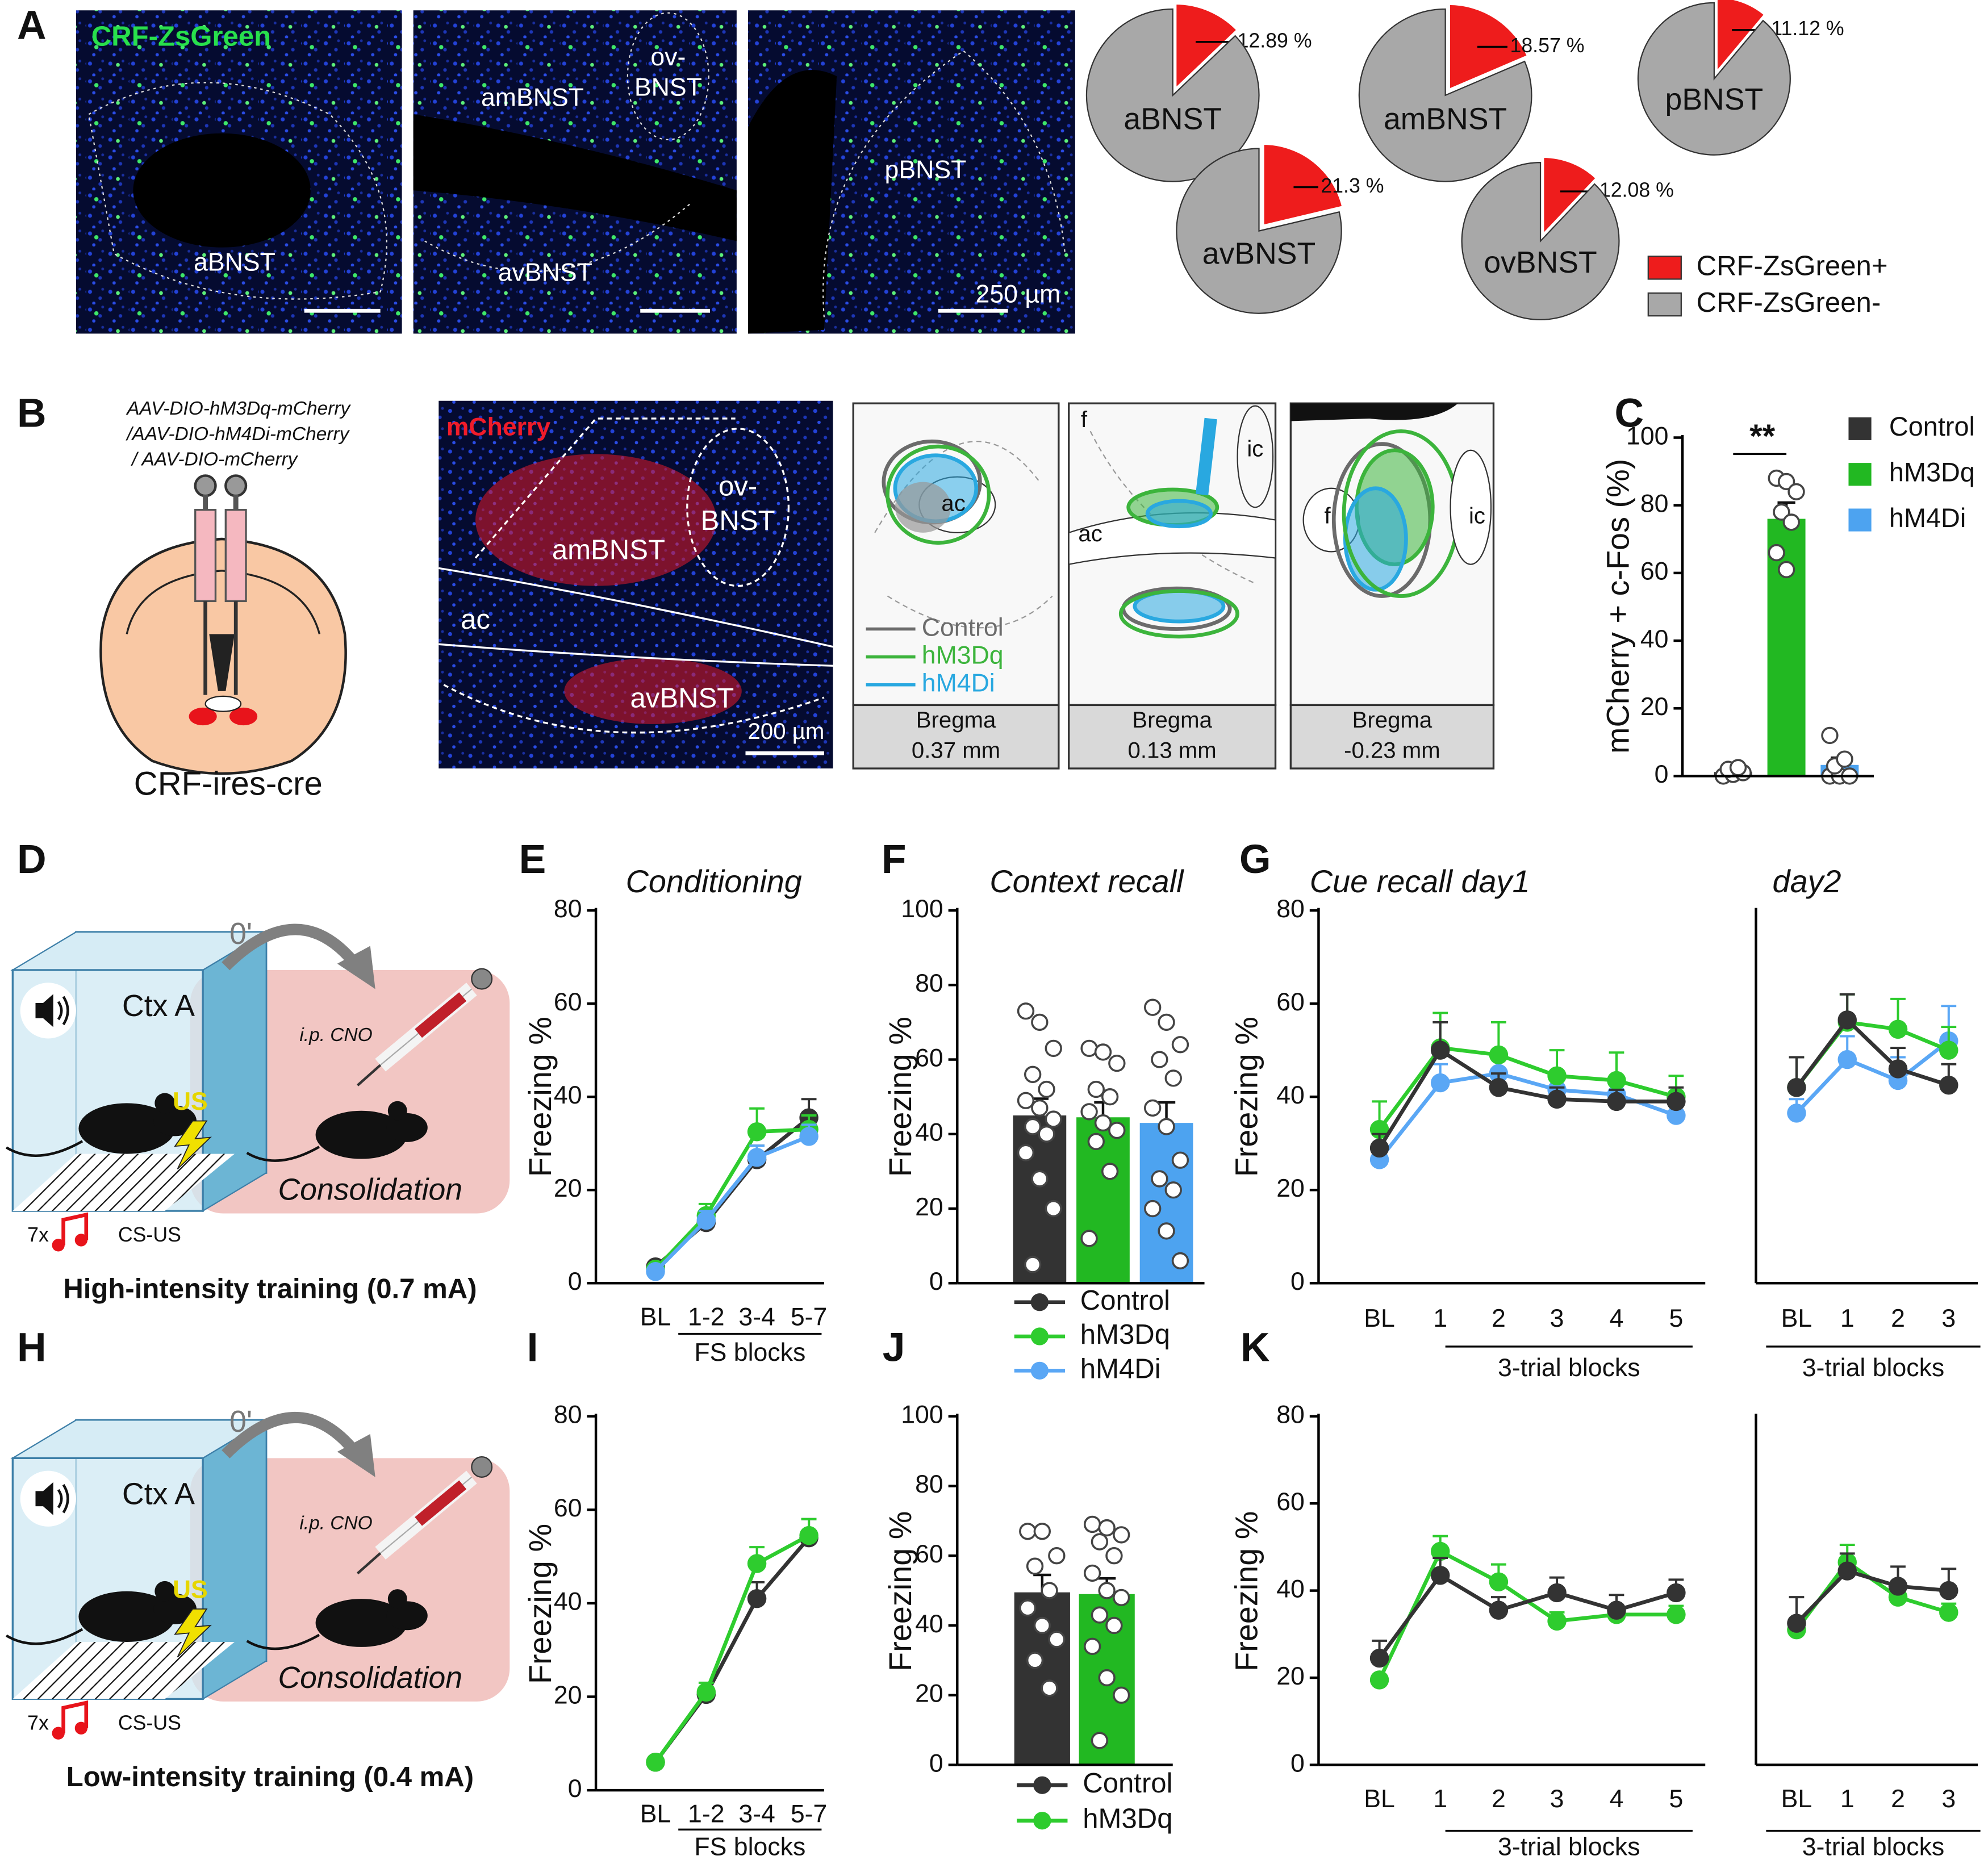 This screenshot has width=1988, height=1864. What do you see at coordinates (238, 434) in the screenshot?
I see `vector-label: /AAV-DIO-hM4Di-mCherry` at bounding box center [238, 434].